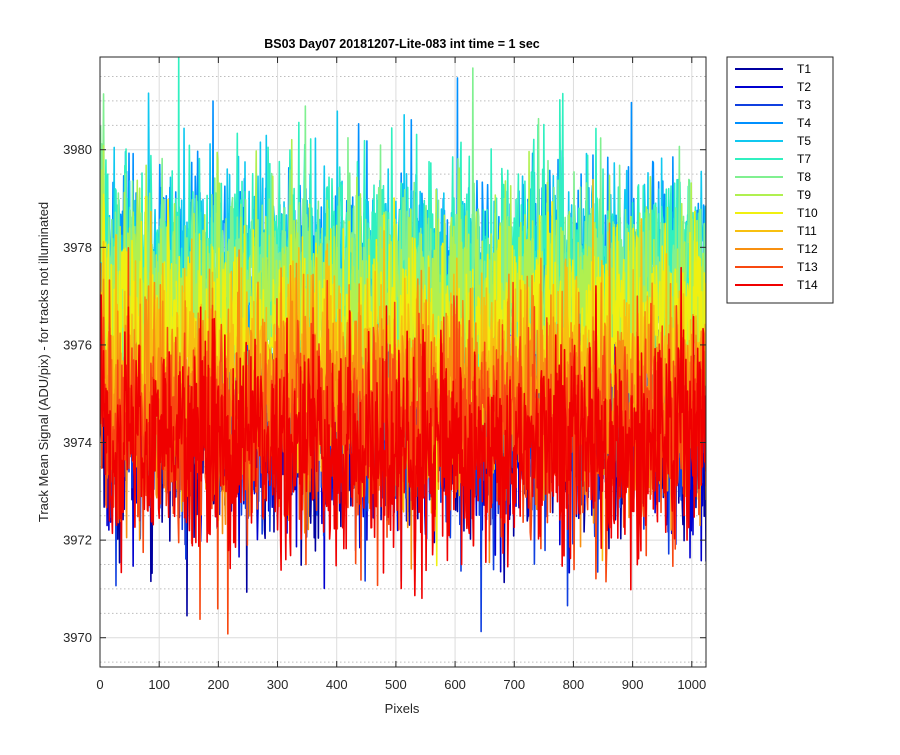 Image resolution: width=900 pixels, height=755 pixels. I want to click on legend-label-t9: T9, so click(804, 195).